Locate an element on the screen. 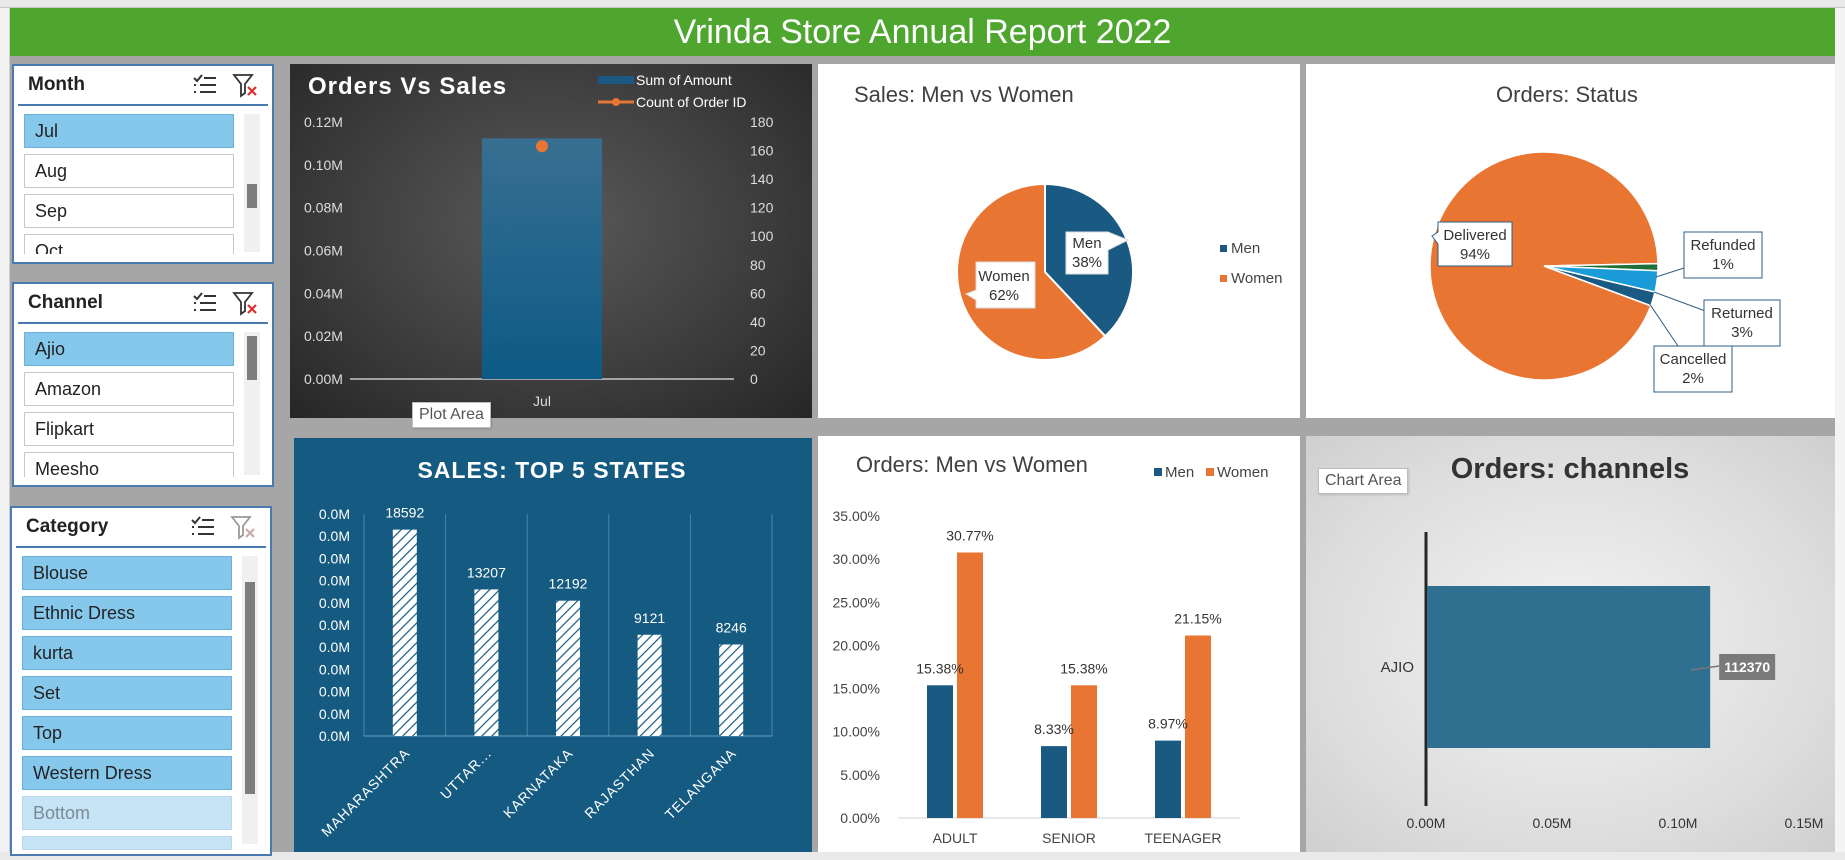 The height and width of the screenshot is (860, 1845). sheet-bottom-strip is located at coordinates (922, 856).